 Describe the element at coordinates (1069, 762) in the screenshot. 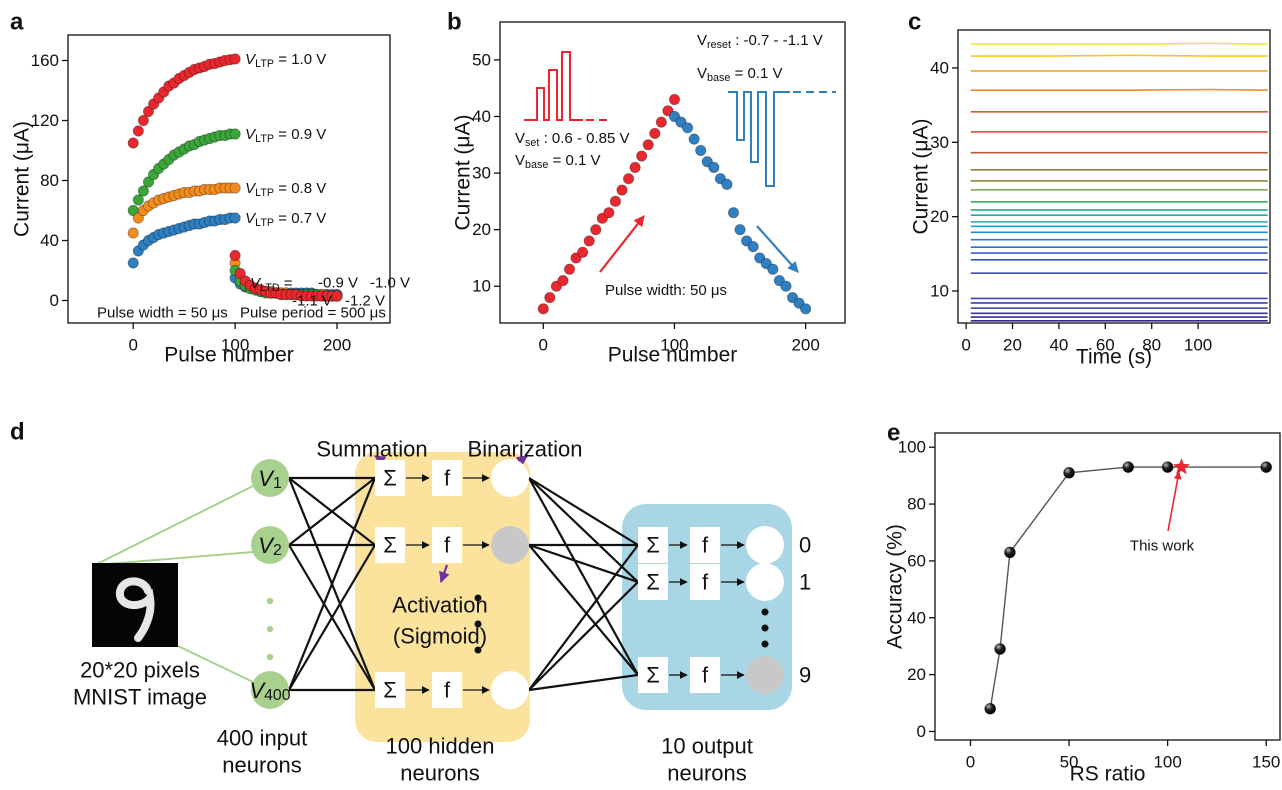

I see `x-tick-label: 50` at that location.